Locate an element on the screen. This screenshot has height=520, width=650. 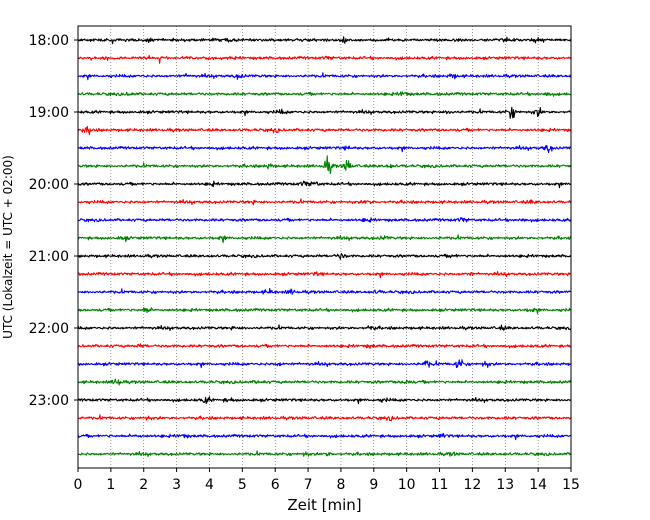
x-tick-label: 8 is located at coordinates (340, 485).